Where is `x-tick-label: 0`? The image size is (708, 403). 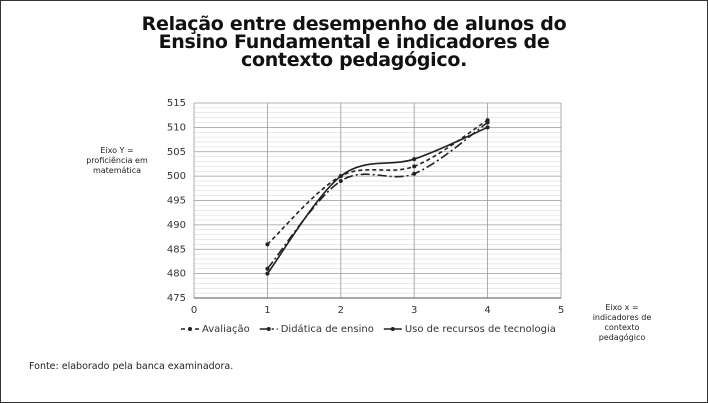 x-tick-label: 0 is located at coordinates (194, 310).